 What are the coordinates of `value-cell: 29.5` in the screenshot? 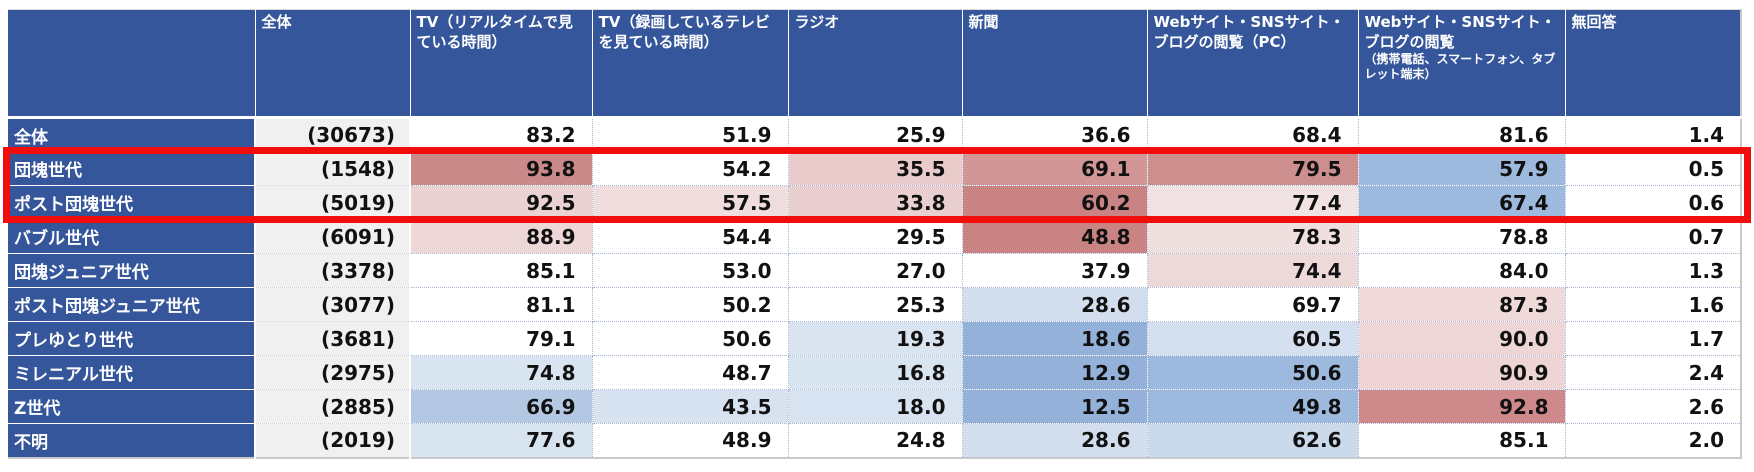 It's located at (875, 236).